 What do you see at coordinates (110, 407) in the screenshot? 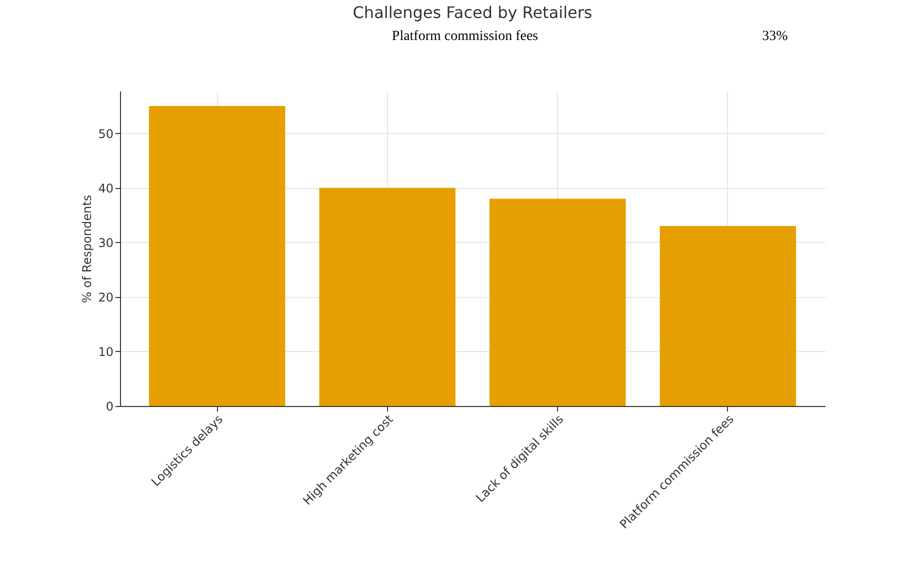
I see `y-tick-label: 0` at bounding box center [110, 407].